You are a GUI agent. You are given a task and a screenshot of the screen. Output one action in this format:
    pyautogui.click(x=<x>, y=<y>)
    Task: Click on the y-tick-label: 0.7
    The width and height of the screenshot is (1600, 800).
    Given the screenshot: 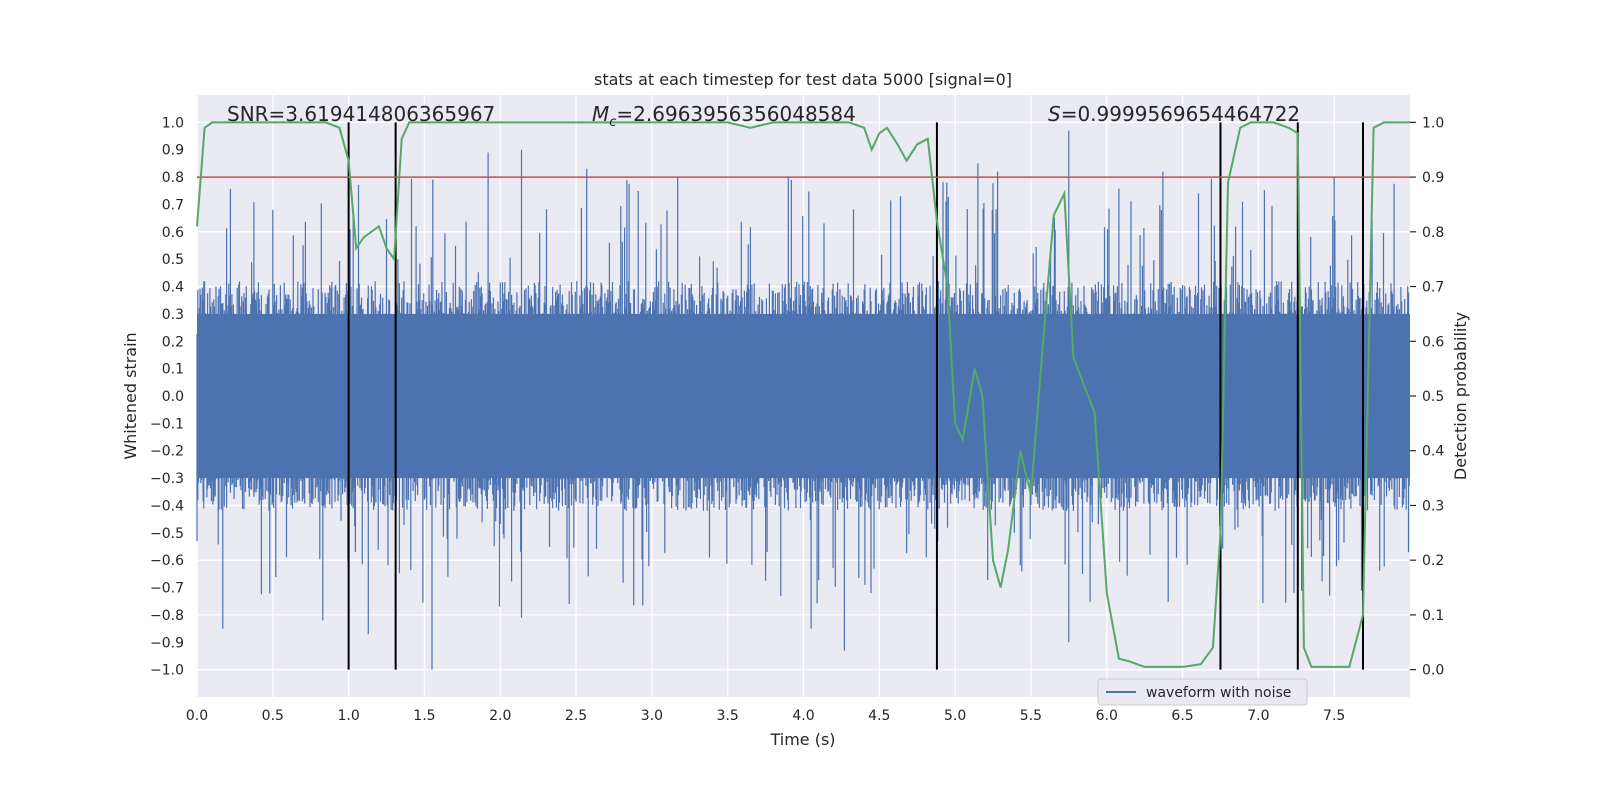 What is the action you would take?
    pyautogui.click(x=173, y=205)
    